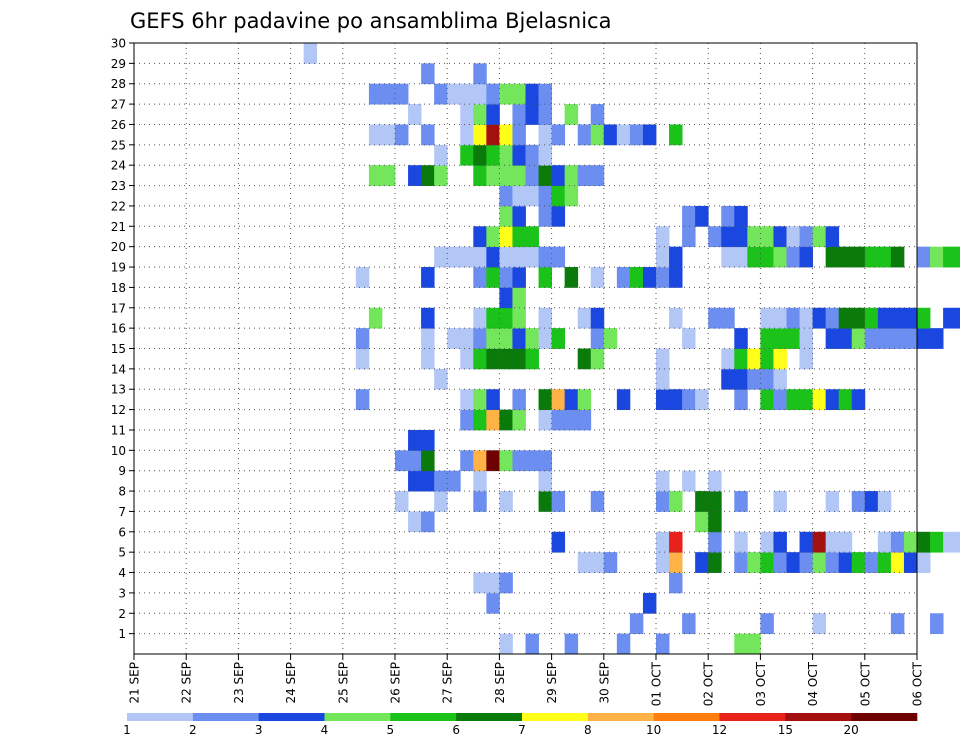 The image size is (960, 742). What do you see at coordinates (118, 430) in the screenshot?
I see `y-tick-label: 11` at bounding box center [118, 430].